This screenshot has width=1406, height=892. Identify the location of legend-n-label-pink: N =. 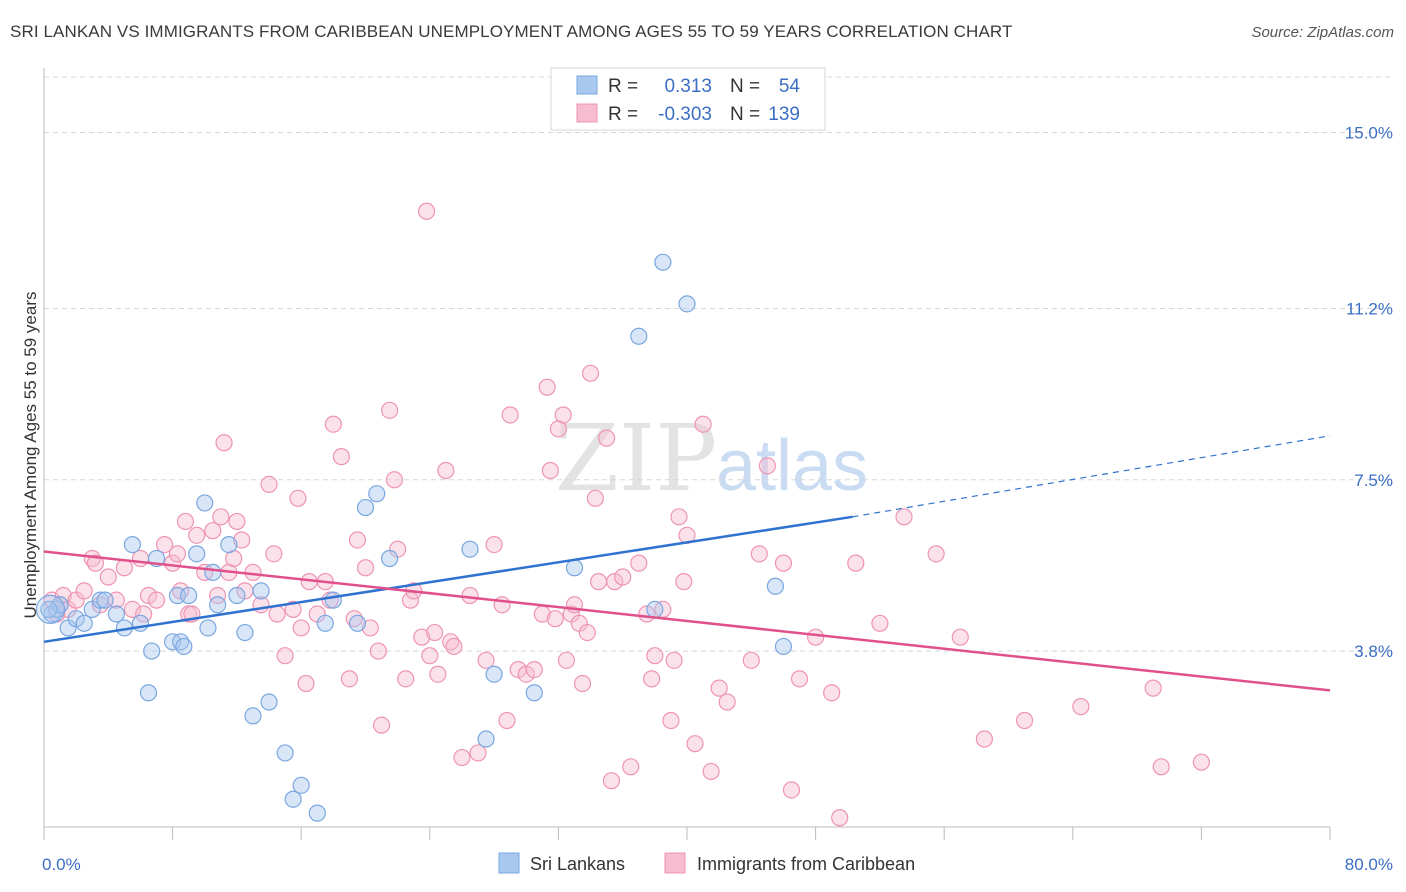
(745, 114).